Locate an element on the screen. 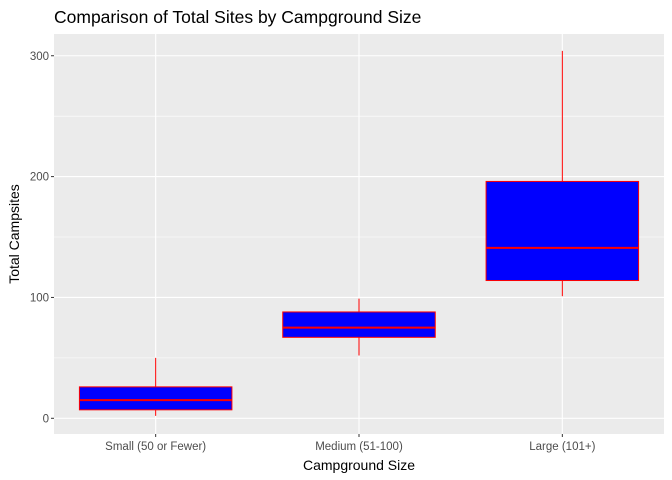 The height and width of the screenshot is (480, 672). y-tick-label: 200 is located at coordinates (39, 178).